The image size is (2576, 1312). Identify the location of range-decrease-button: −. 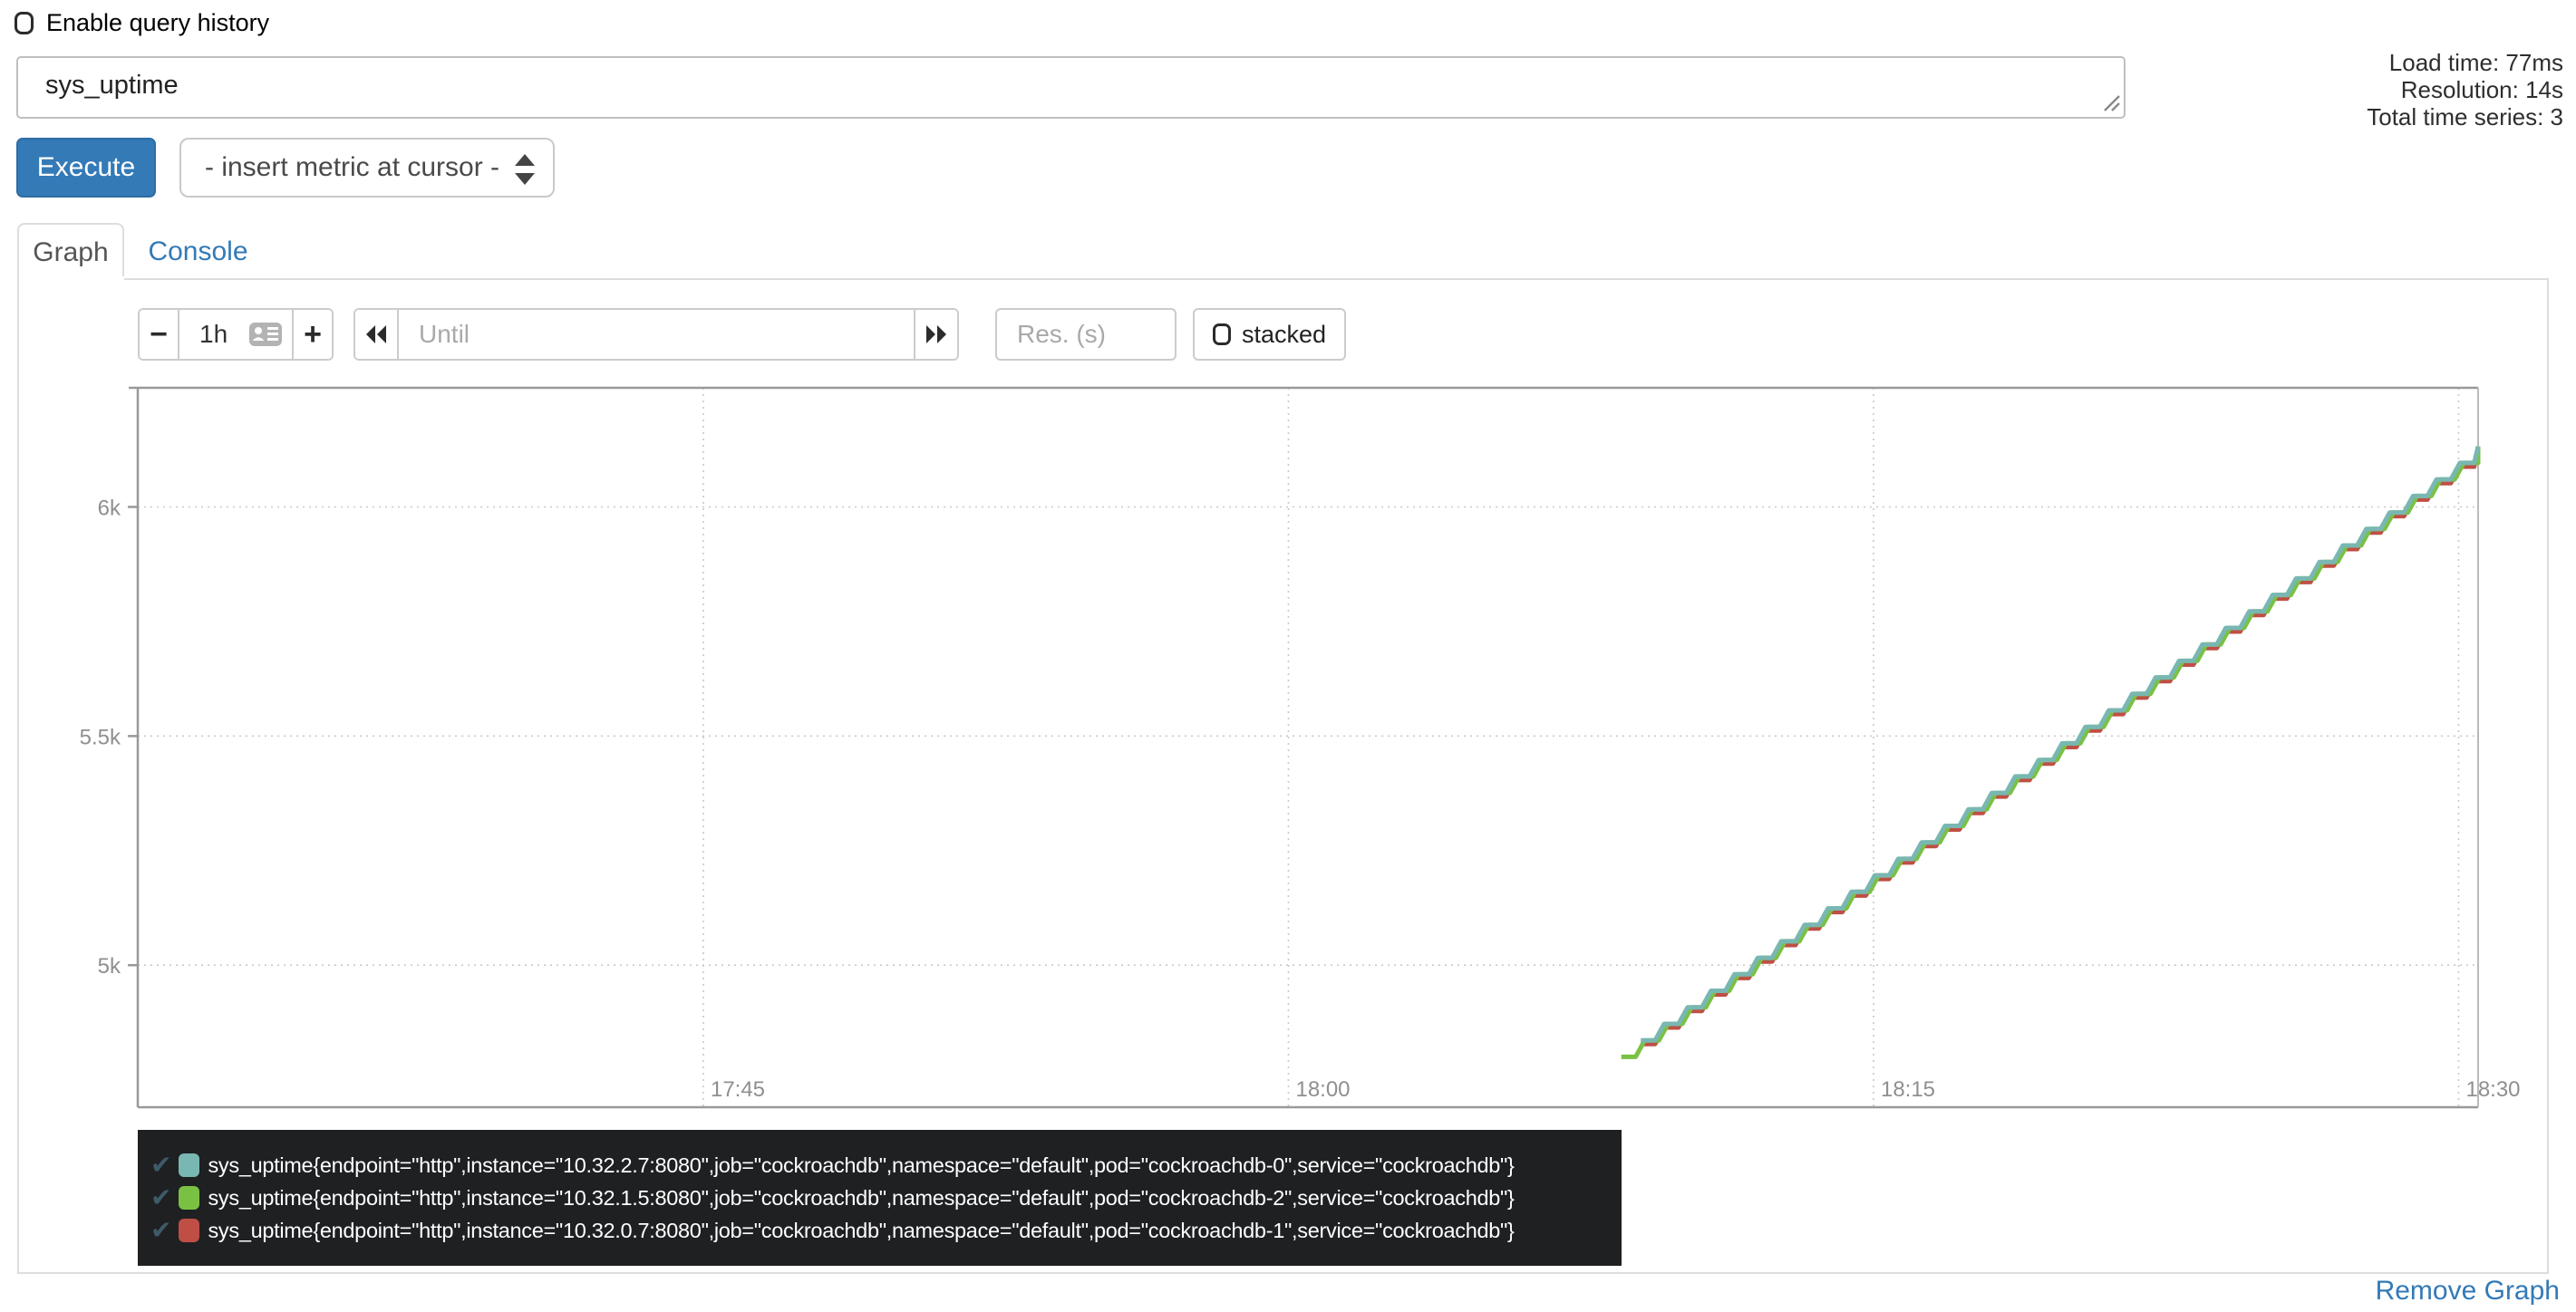
(159, 334).